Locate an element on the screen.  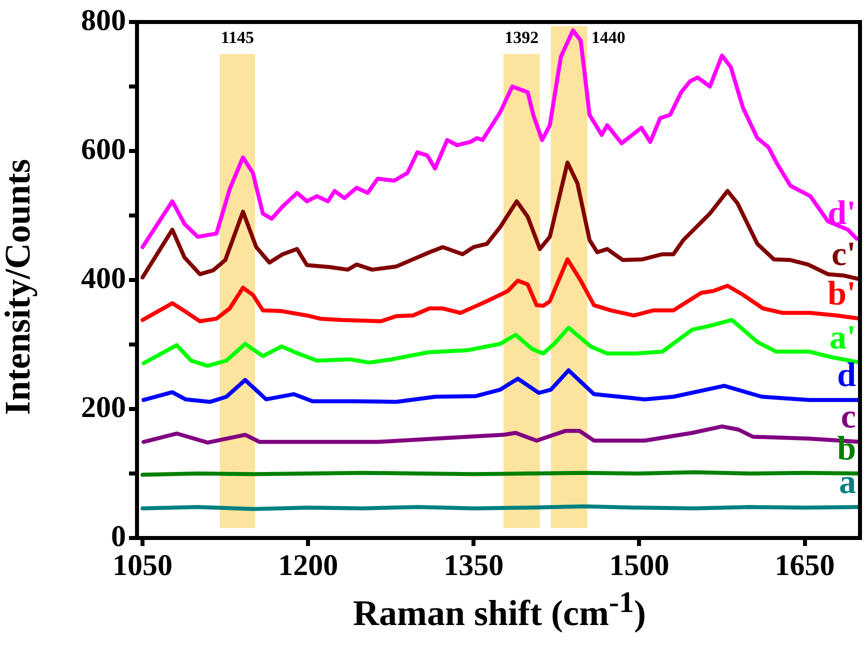
x-tick-label: 1200 is located at coordinates (308, 565).